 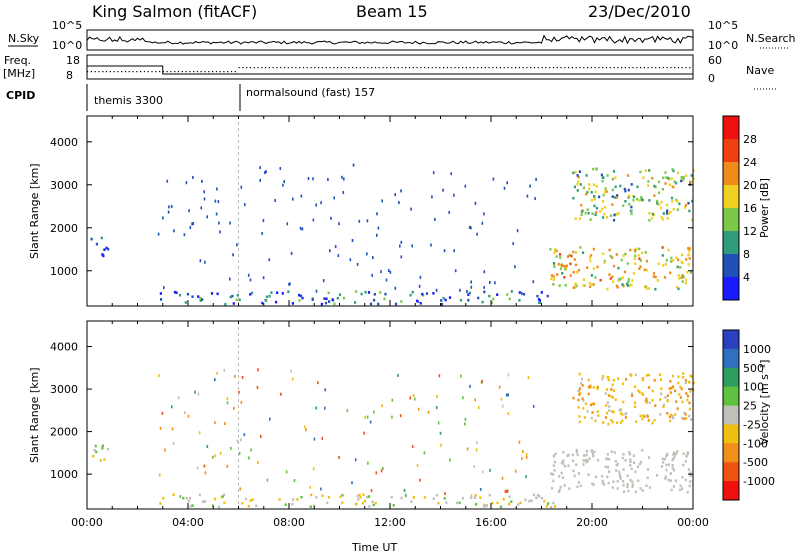 What do you see at coordinates (87, 522) in the screenshot?
I see `x-tick-label: 00:00` at bounding box center [87, 522].